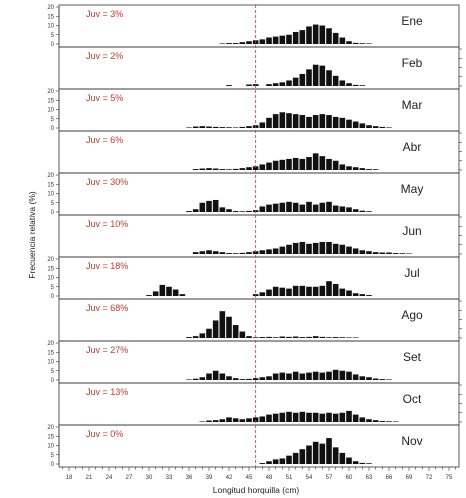  What do you see at coordinates (169, 478) in the screenshot?
I see `x-tick-label: 33` at bounding box center [169, 478].